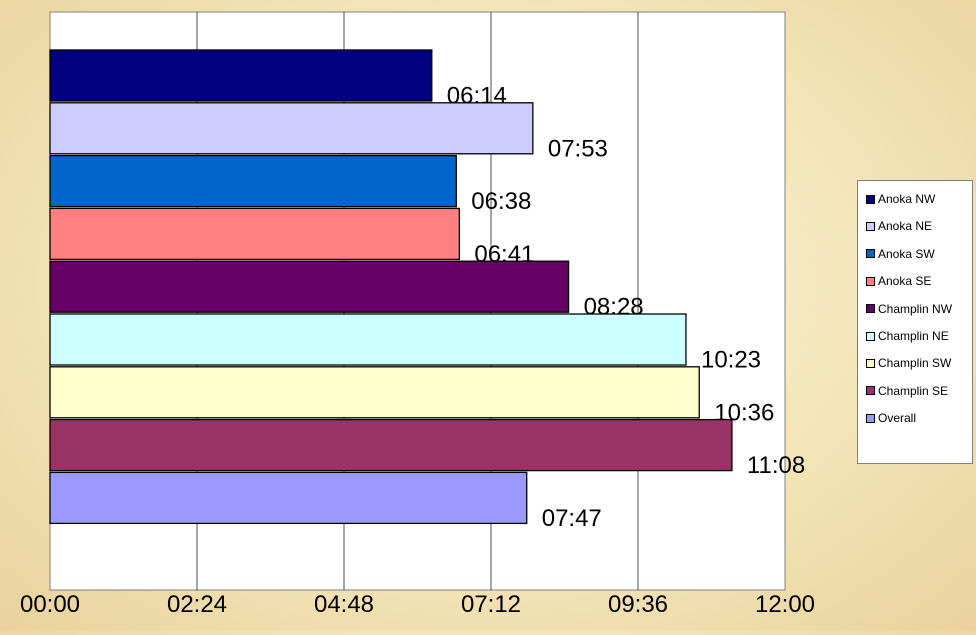 The width and height of the screenshot is (976, 635). What do you see at coordinates (731, 360) in the screenshot?
I see `data-label: 10:23` at bounding box center [731, 360].